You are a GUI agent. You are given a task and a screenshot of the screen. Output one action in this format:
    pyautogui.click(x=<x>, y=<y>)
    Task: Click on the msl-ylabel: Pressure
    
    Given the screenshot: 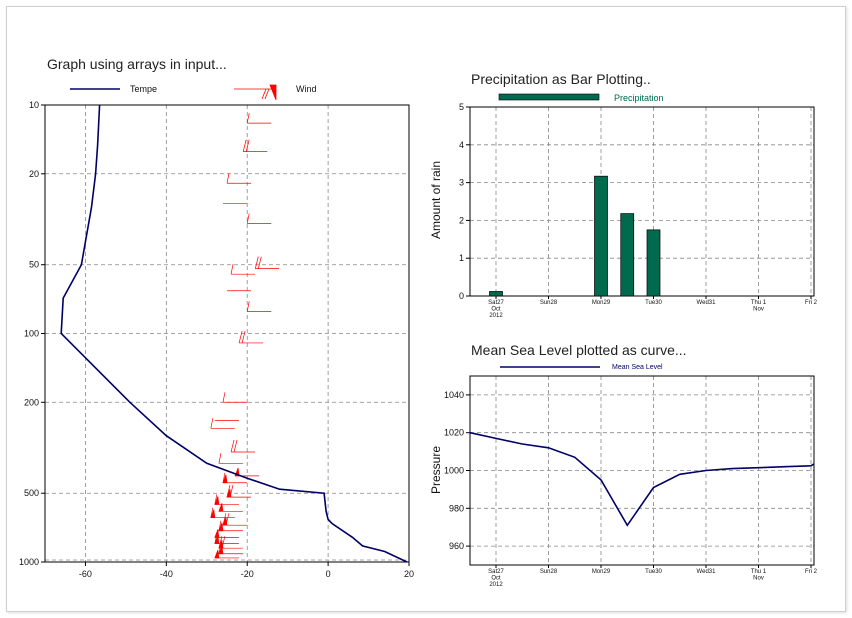 What is the action you would take?
    pyautogui.click(x=436, y=470)
    